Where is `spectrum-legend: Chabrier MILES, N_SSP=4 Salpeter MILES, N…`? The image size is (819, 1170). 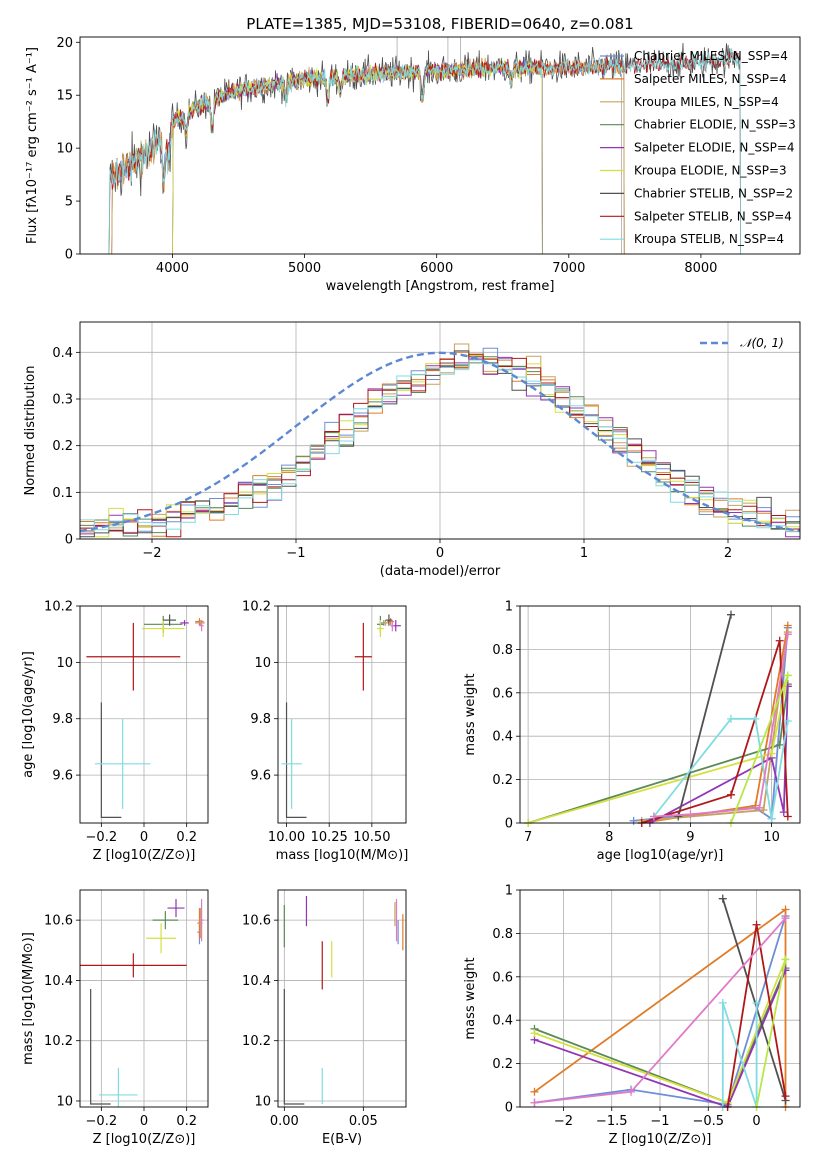 spectrum-legend: Chabrier MILES, N_SSP=4 Salpeter MILES, N… is located at coordinates (698, 147).